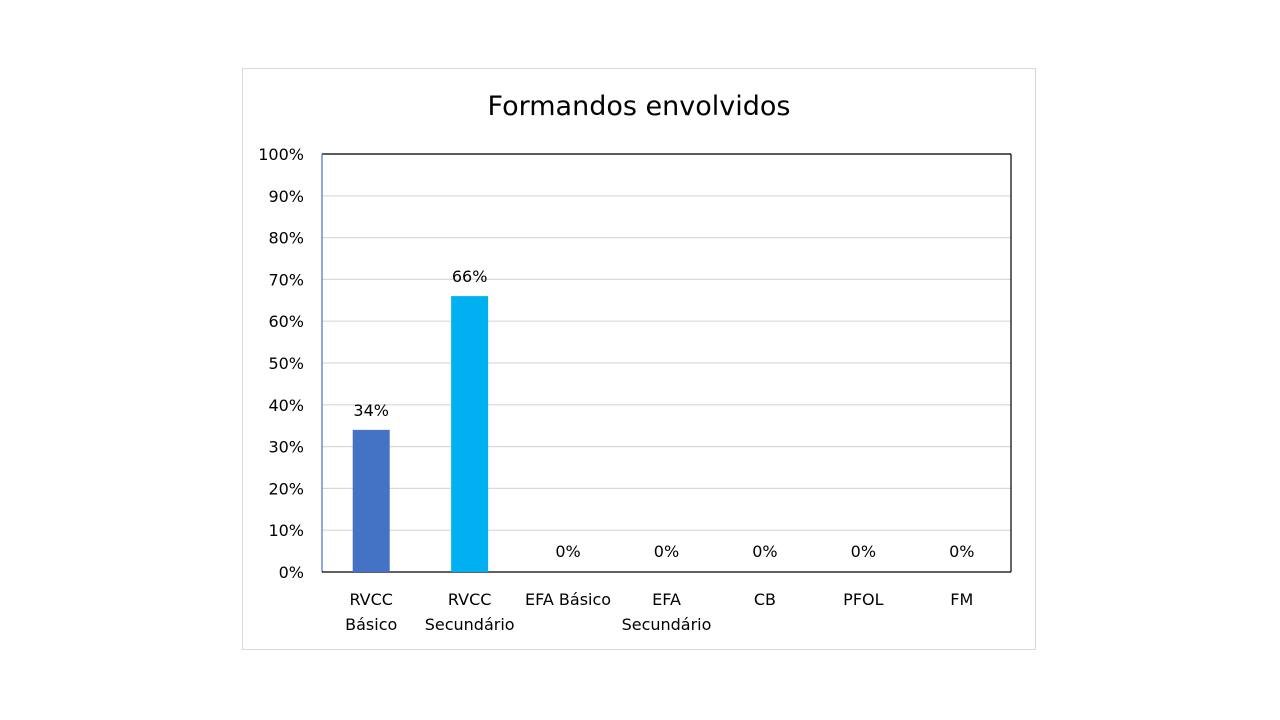 The width and height of the screenshot is (1280, 720). What do you see at coordinates (863, 599) in the screenshot?
I see `x-tick-label: PFOL` at bounding box center [863, 599].